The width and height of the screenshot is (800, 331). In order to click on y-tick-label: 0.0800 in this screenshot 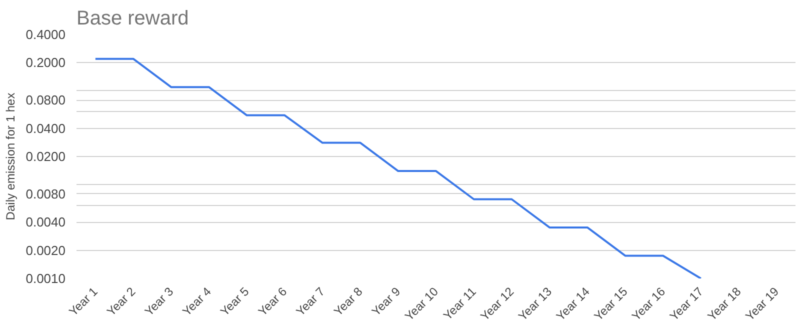, I will do `click(46, 100)`.